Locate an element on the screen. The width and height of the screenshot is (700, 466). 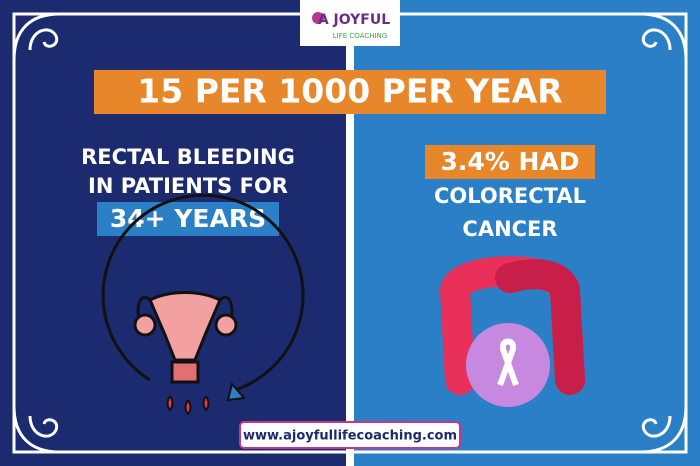
right-line: CANCER is located at coordinates (509, 229).